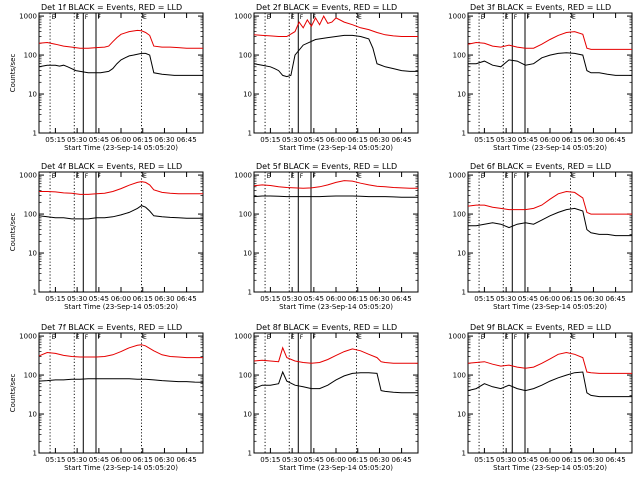  What do you see at coordinates (540, 327) in the screenshot?
I see `panel-9-title: Det 9f BLACK = Events, RED = LLD` at bounding box center [540, 327].